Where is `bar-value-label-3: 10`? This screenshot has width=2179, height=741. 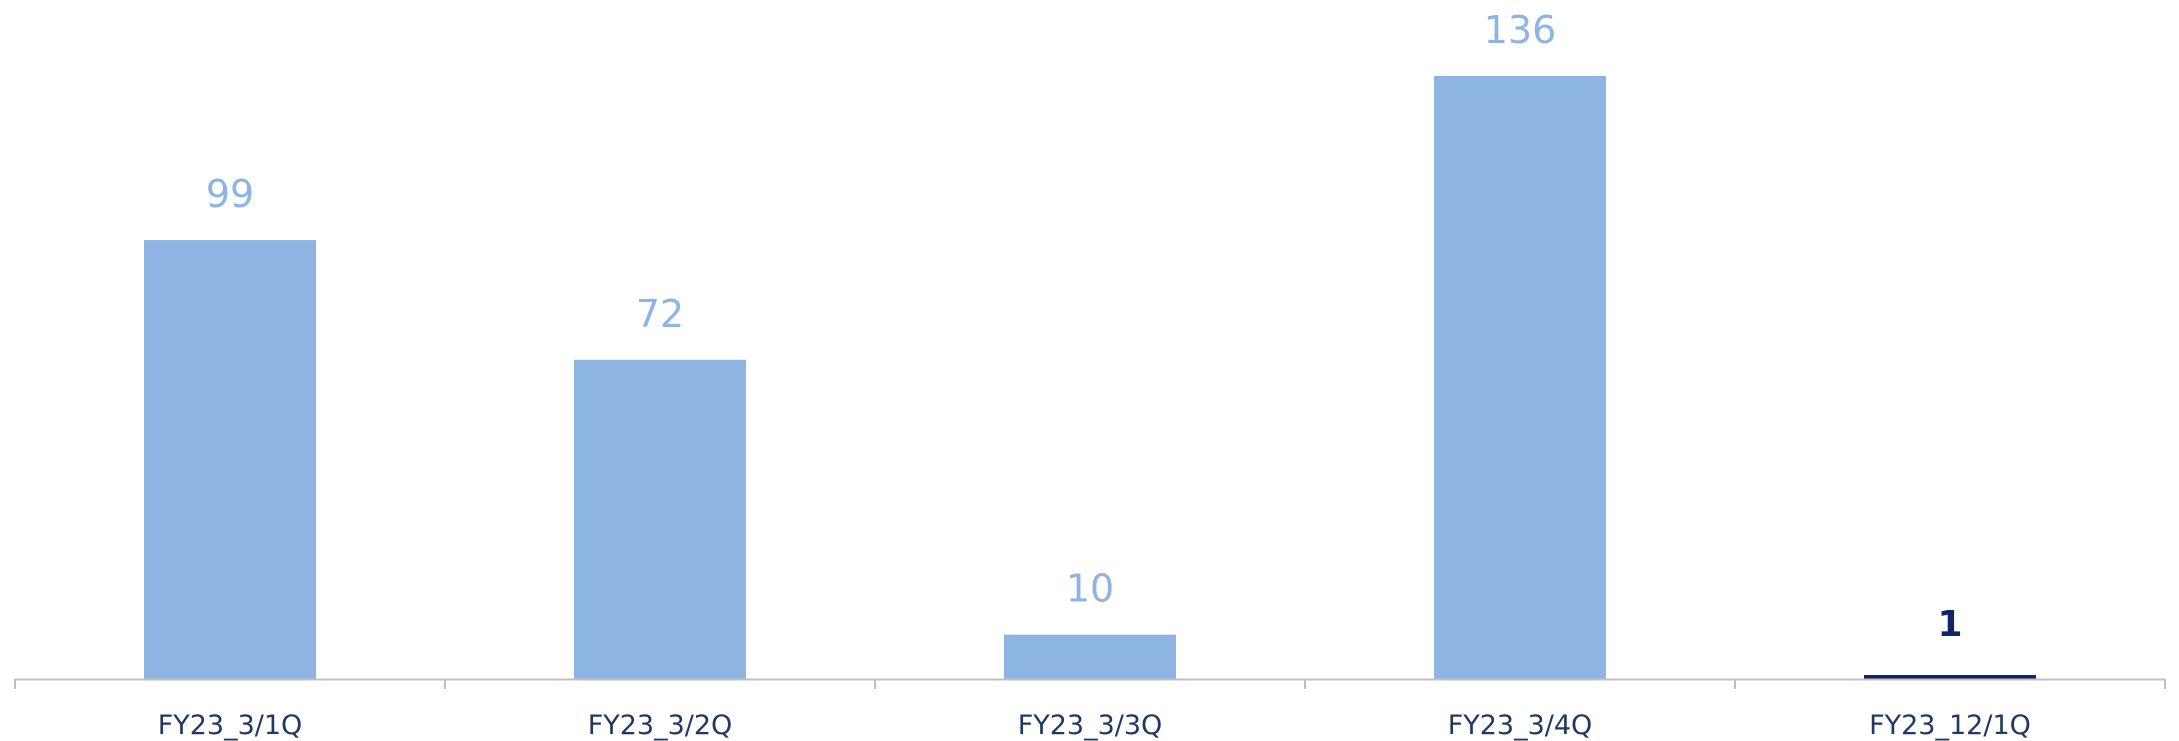 bar-value-label-3: 10 is located at coordinates (1090, 589).